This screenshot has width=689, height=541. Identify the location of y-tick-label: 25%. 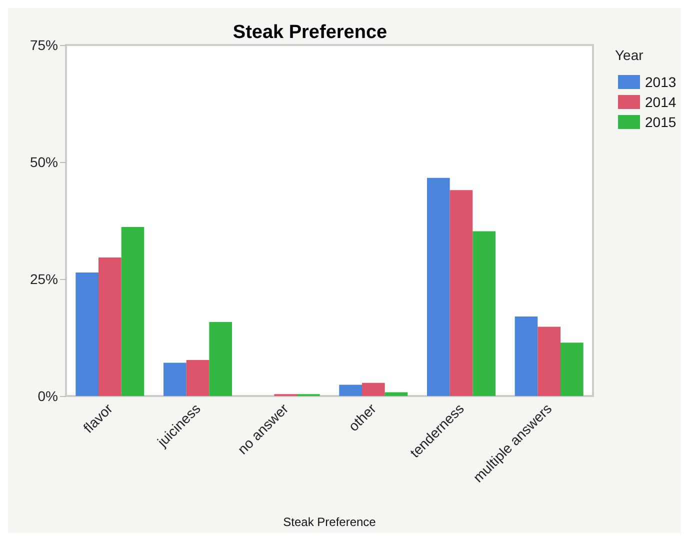
(44, 279).